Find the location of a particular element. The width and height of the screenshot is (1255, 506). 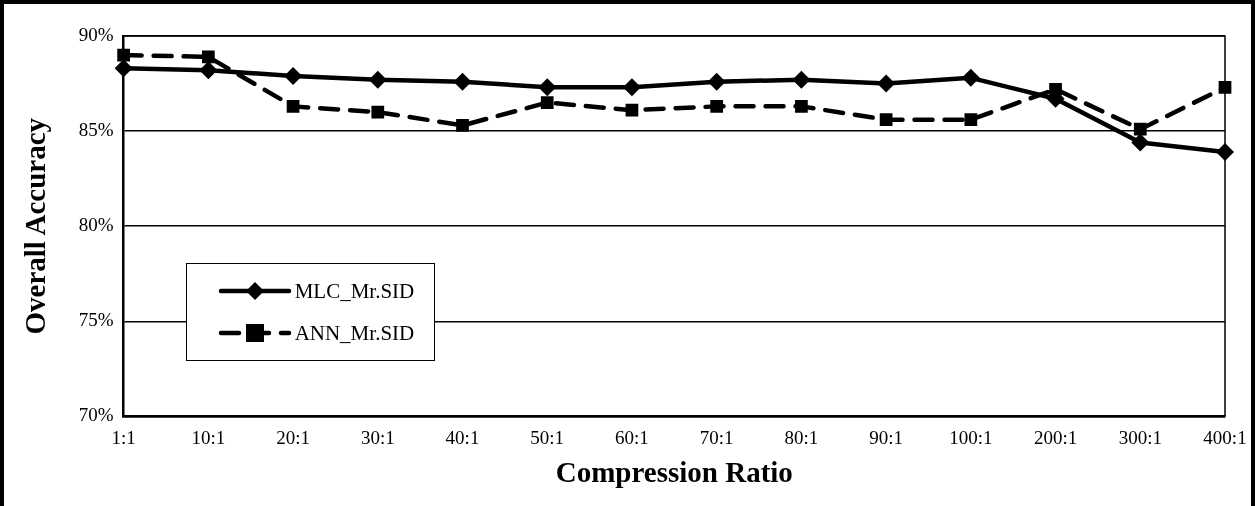

legend-label: MLC_Mr.SID is located at coordinates (354, 291).